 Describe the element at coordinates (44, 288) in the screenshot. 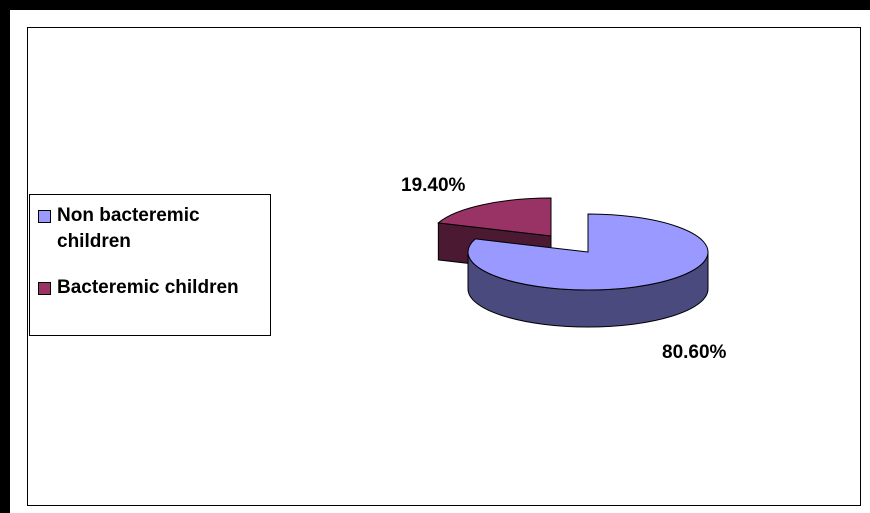

I see `legend-swatch-bacteremic` at that location.